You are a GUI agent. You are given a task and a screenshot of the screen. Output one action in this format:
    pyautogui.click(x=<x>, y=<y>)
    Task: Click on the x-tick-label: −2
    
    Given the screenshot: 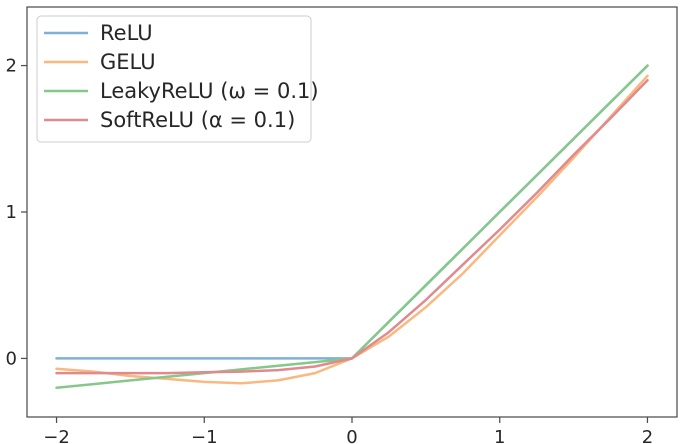 What is the action you would take?
    pyautogui.click(x=56, y=435)
    